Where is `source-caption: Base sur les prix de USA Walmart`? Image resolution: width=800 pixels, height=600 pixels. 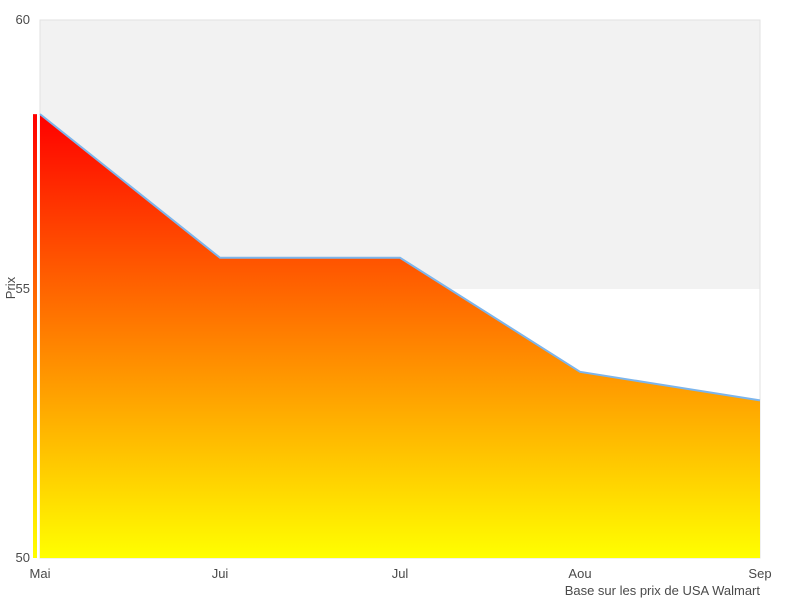
source-caption: Base sur les prix de USA Walmart is located at coordinates (662, 590).